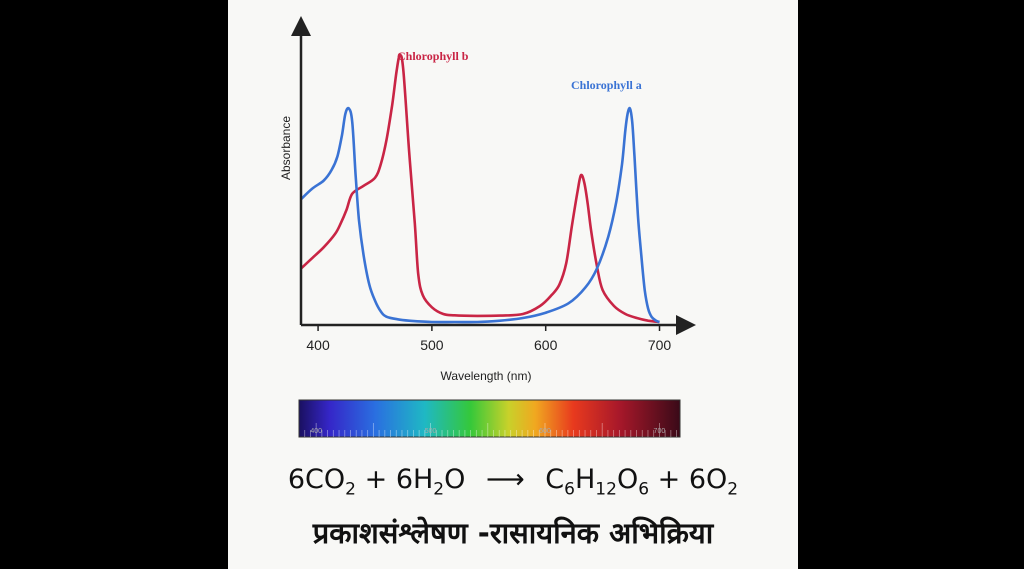 This screenshot has width=1024, height=569. Describe the element at coordinates (316, 431) in the screenshot. I see `spectrum-tick-label-400: 400` at that location.